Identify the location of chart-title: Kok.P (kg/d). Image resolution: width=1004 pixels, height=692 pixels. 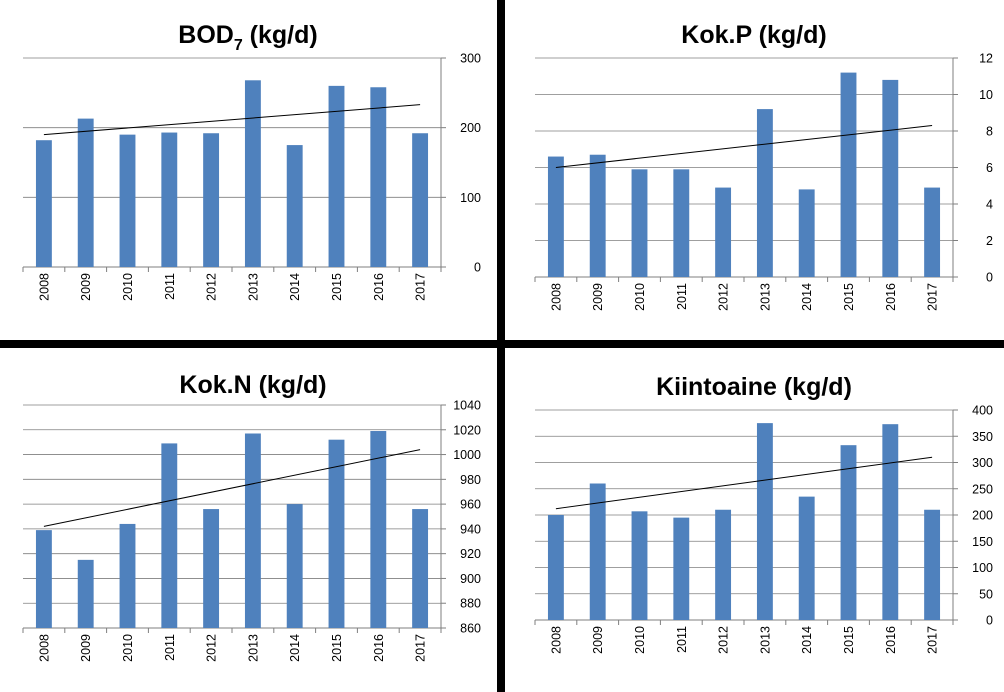
(753, 35).